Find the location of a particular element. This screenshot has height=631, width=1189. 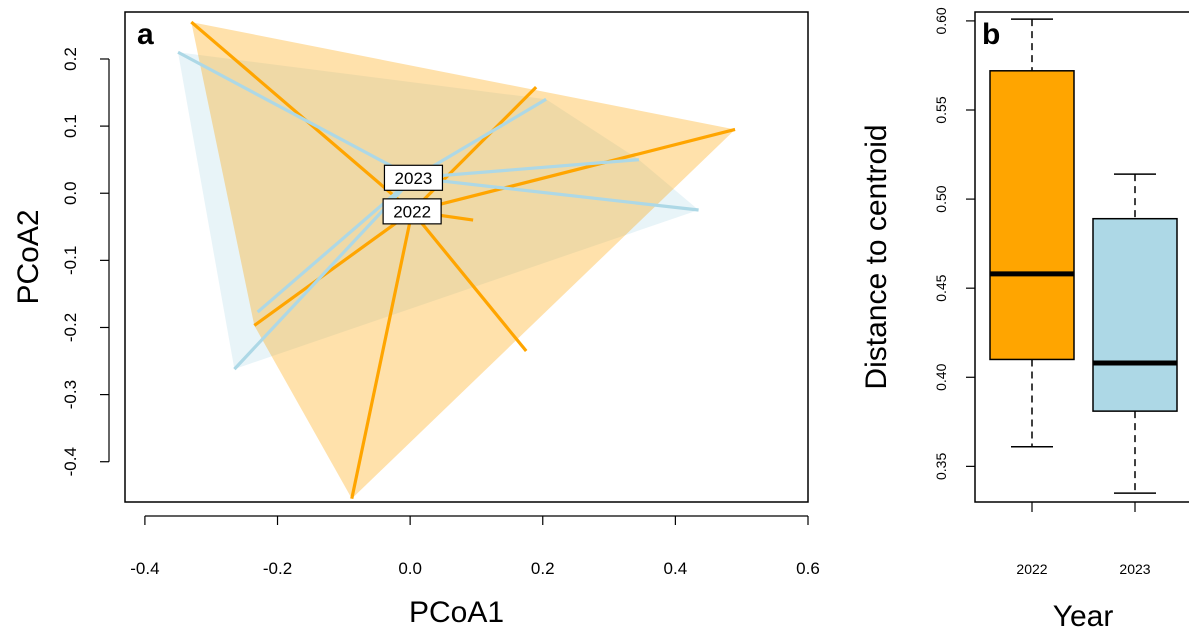

panel-label-a: a is located at coordinates (145, 34).